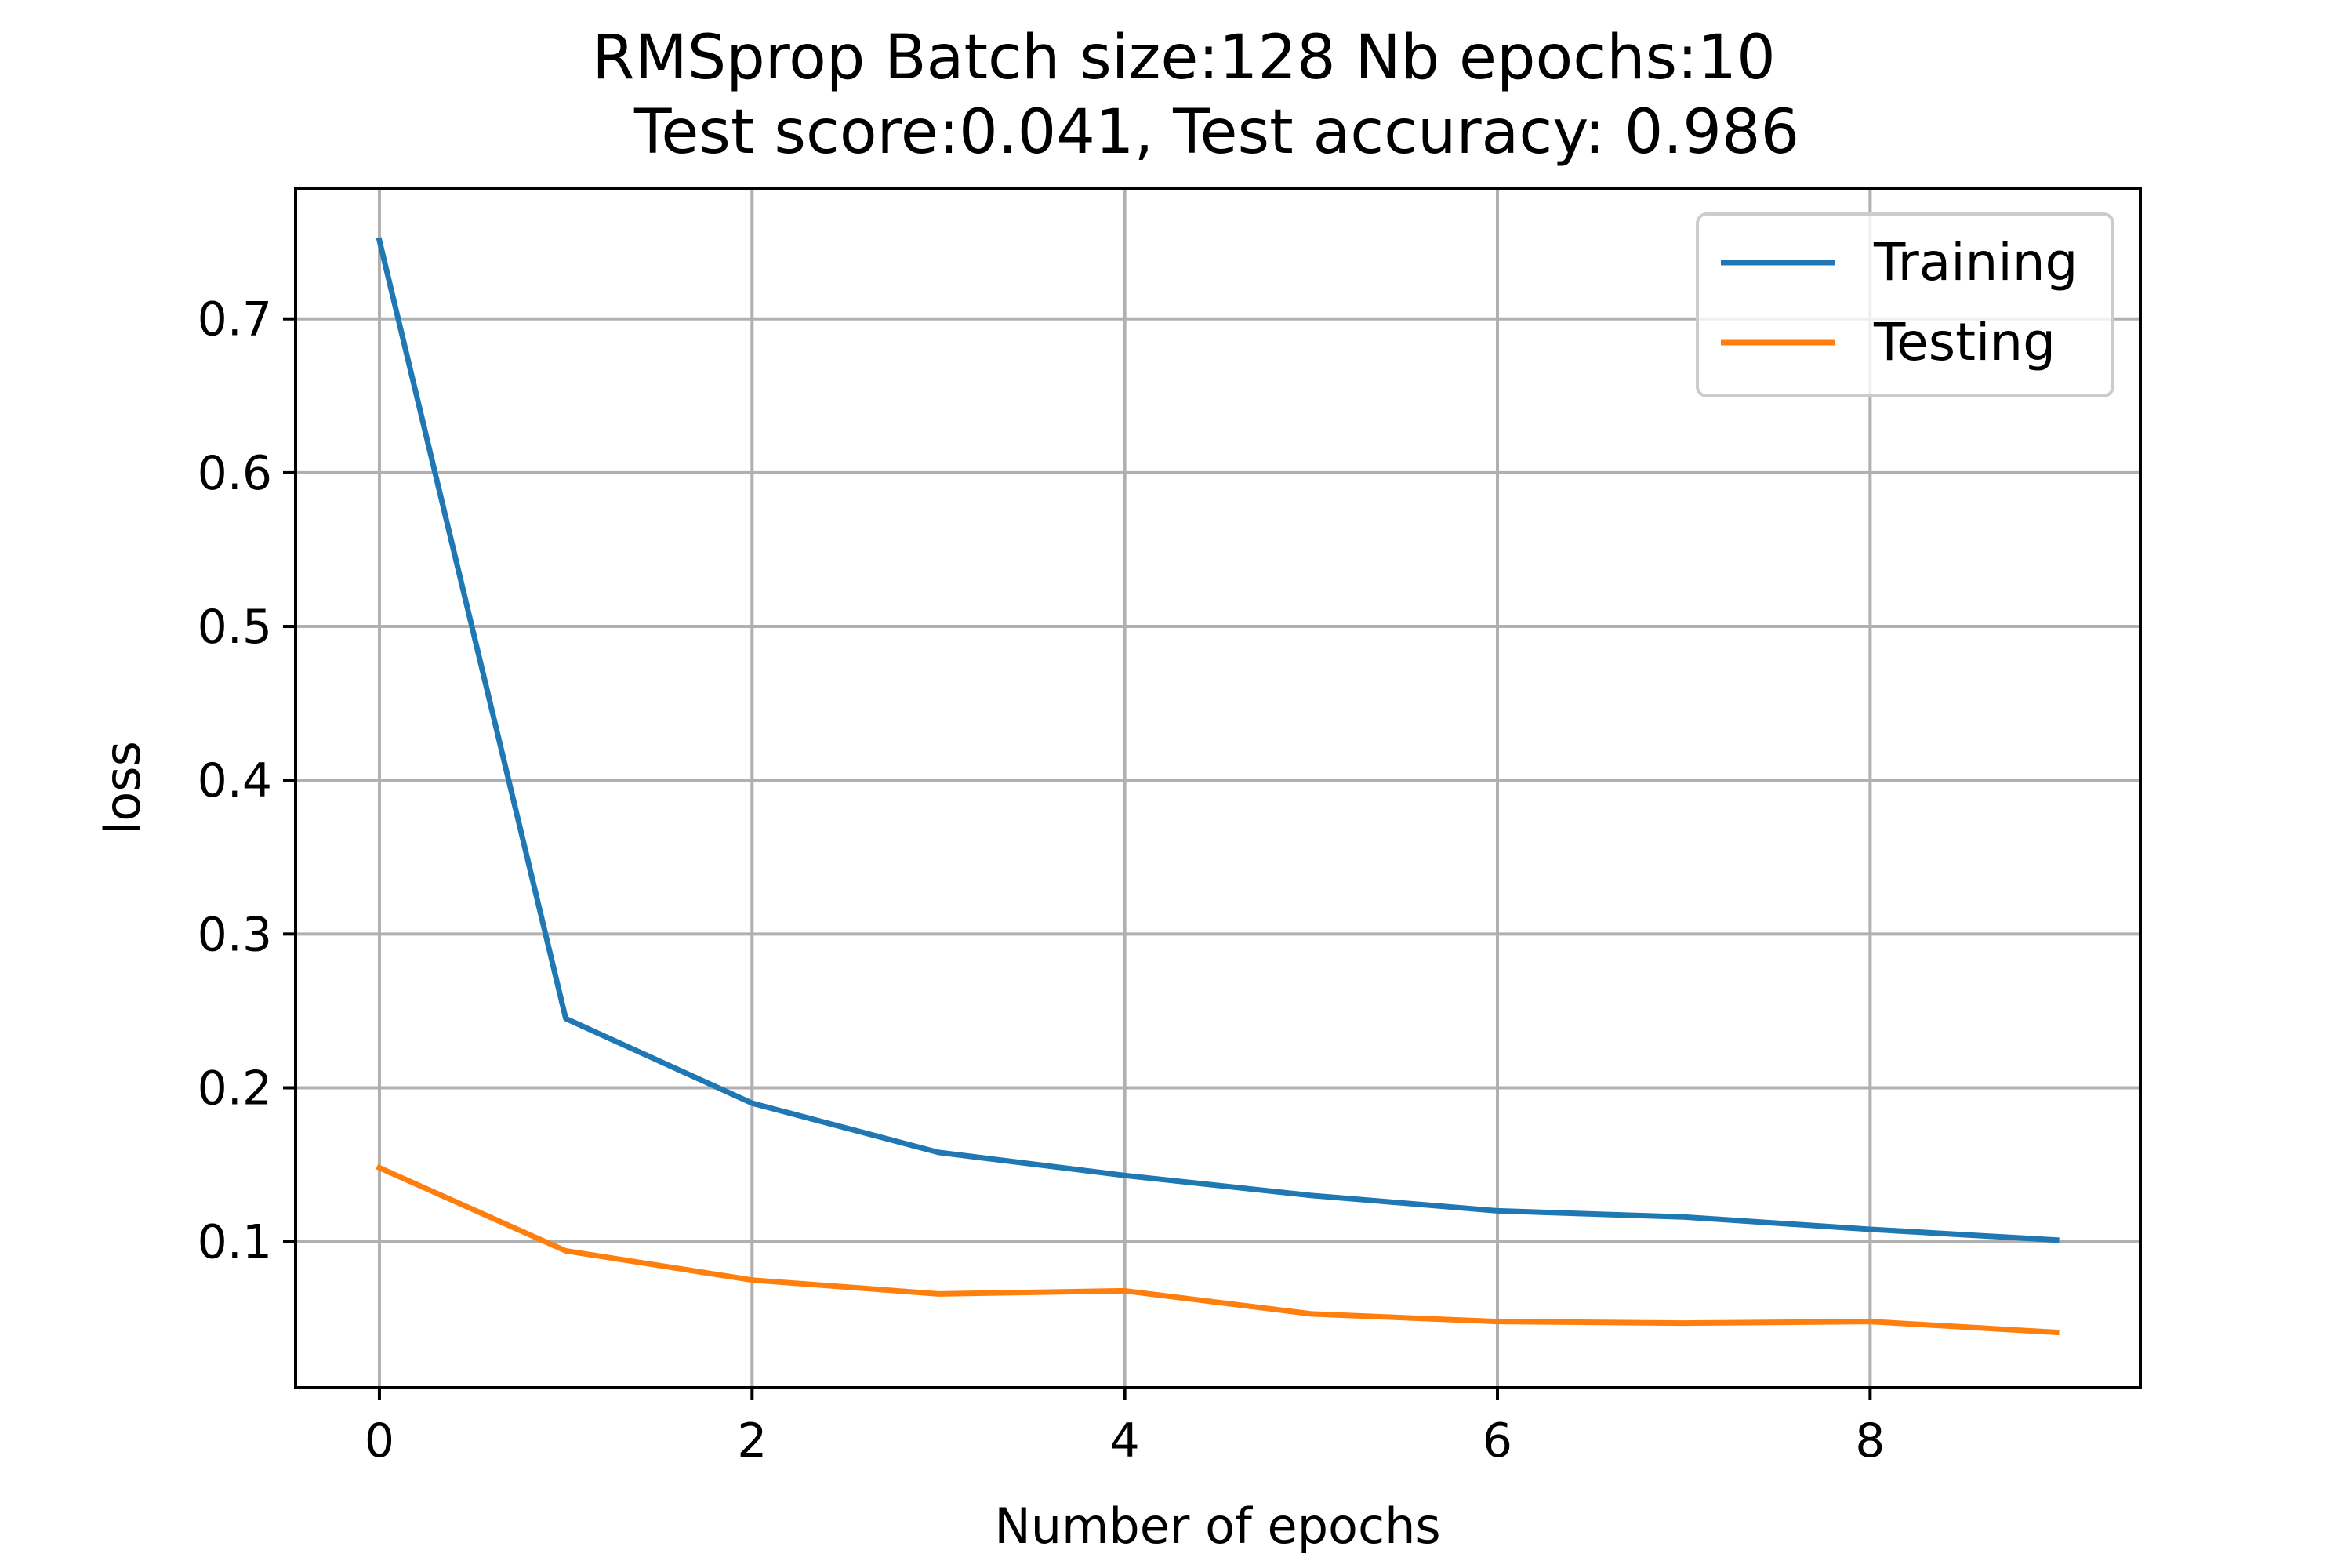 The width and height of the screenshot is (2352, 1568). I want to click on y-tick-label: 0.6, so click(235, 473).